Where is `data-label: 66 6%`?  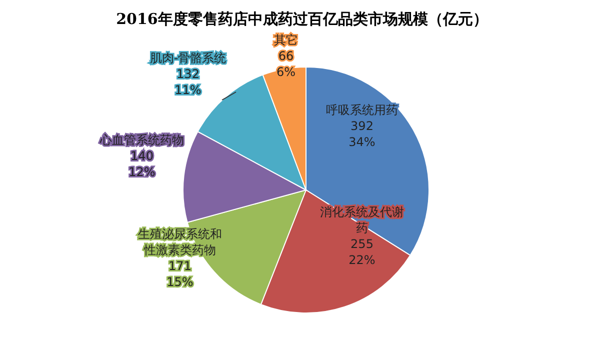 data-label: 66 6% is located at coordinates (286, 64).